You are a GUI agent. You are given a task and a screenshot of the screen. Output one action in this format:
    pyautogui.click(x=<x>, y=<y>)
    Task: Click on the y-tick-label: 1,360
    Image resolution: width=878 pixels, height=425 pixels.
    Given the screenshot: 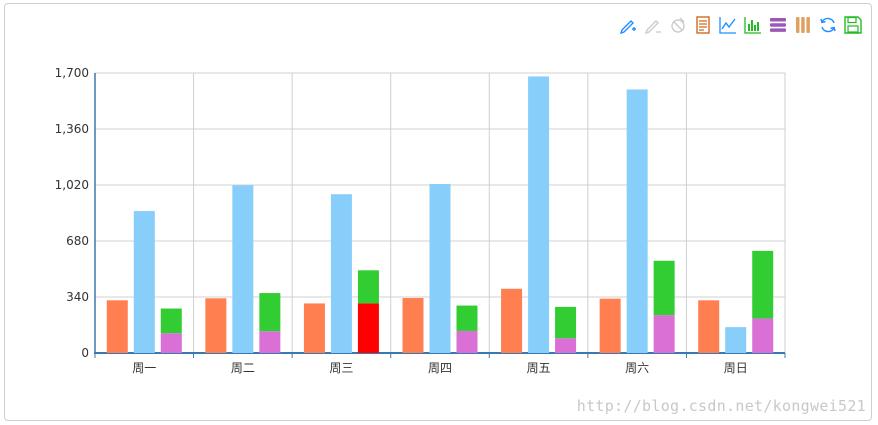 What is the action you would take?
    pyautogui.click(x=72, y=129)
    